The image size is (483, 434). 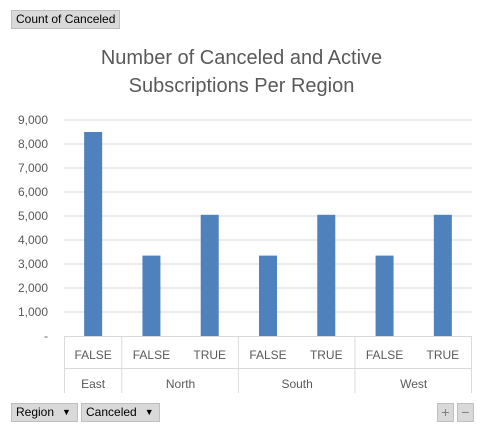 I want to click on expand-field-button: +, so click(x=445, y=412).